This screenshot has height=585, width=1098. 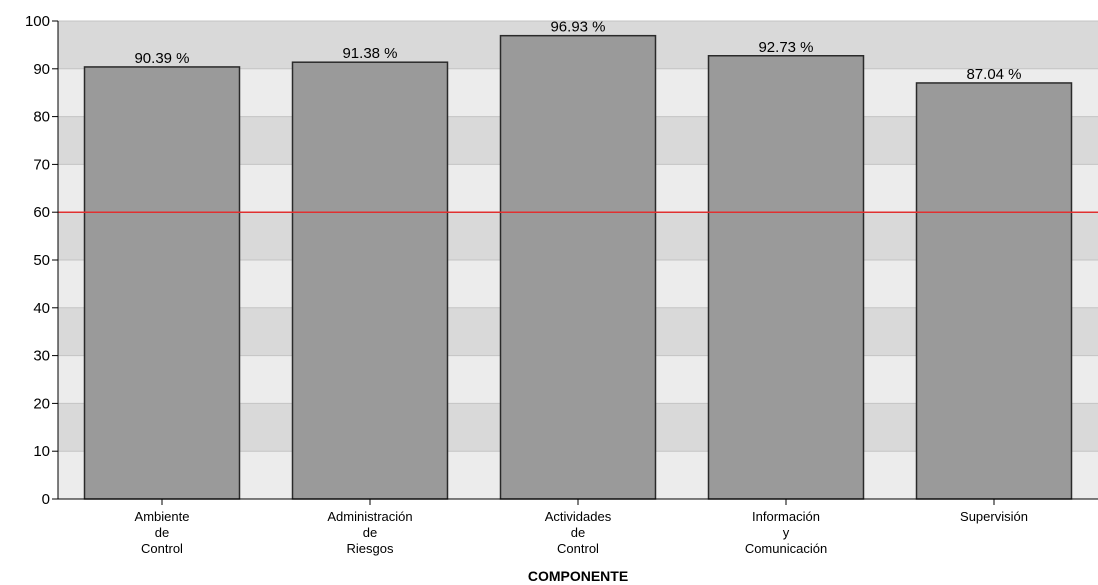 I want to click on y-tick-label: 60, so click(x=41, y=212).